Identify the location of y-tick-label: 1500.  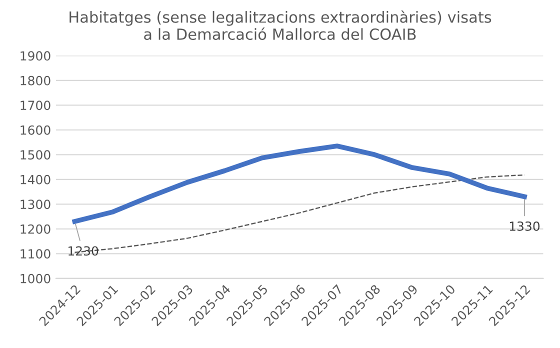
(35, 155).